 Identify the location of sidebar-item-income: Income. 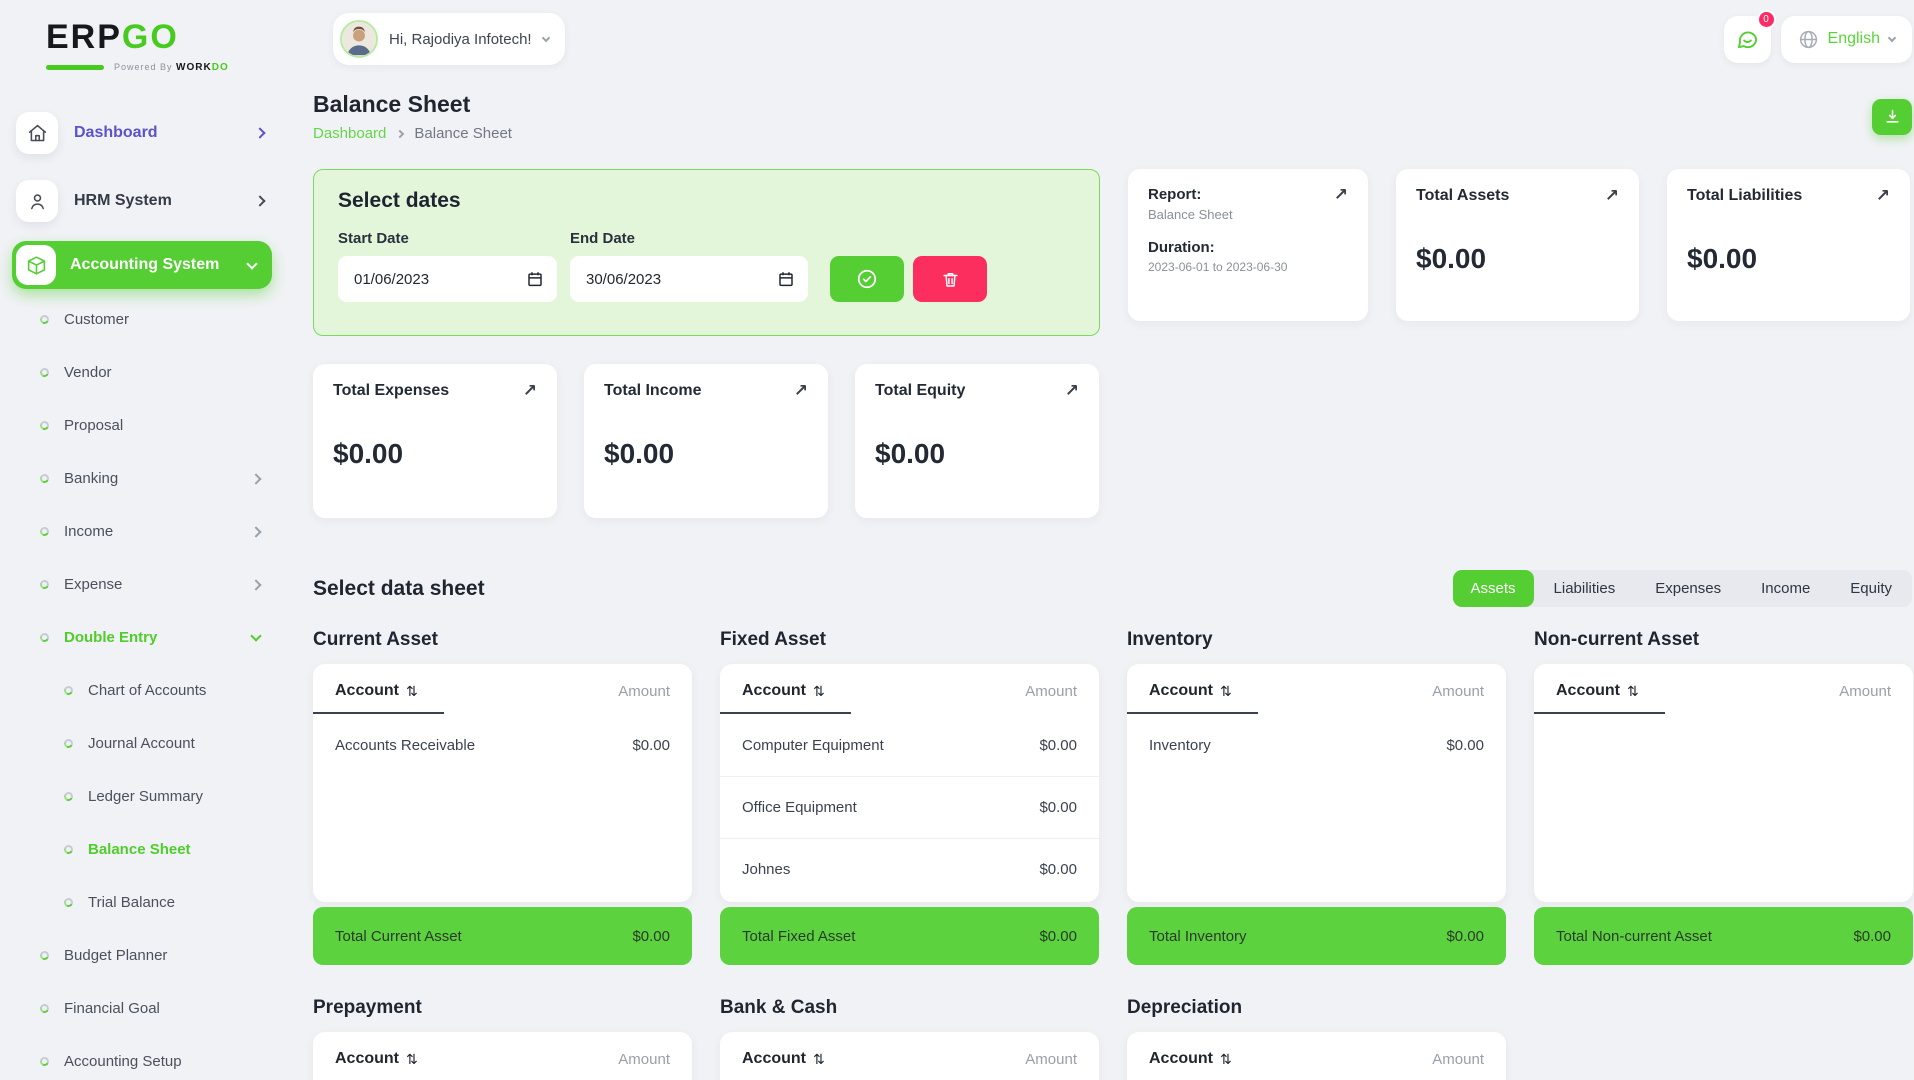
(143, 531).